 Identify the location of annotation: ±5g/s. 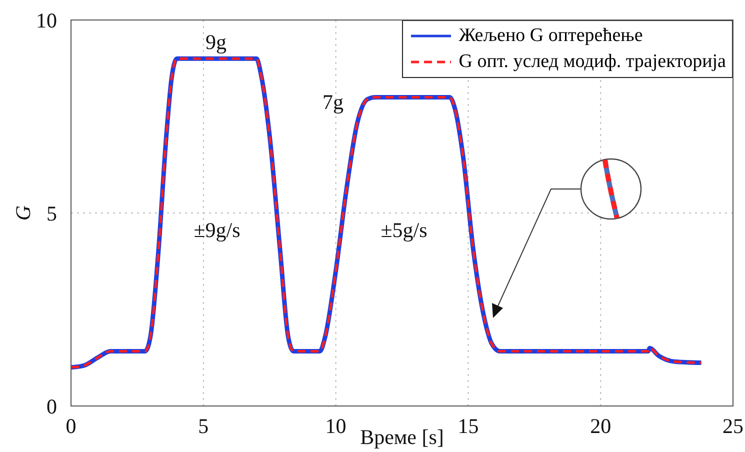
(404, 230).